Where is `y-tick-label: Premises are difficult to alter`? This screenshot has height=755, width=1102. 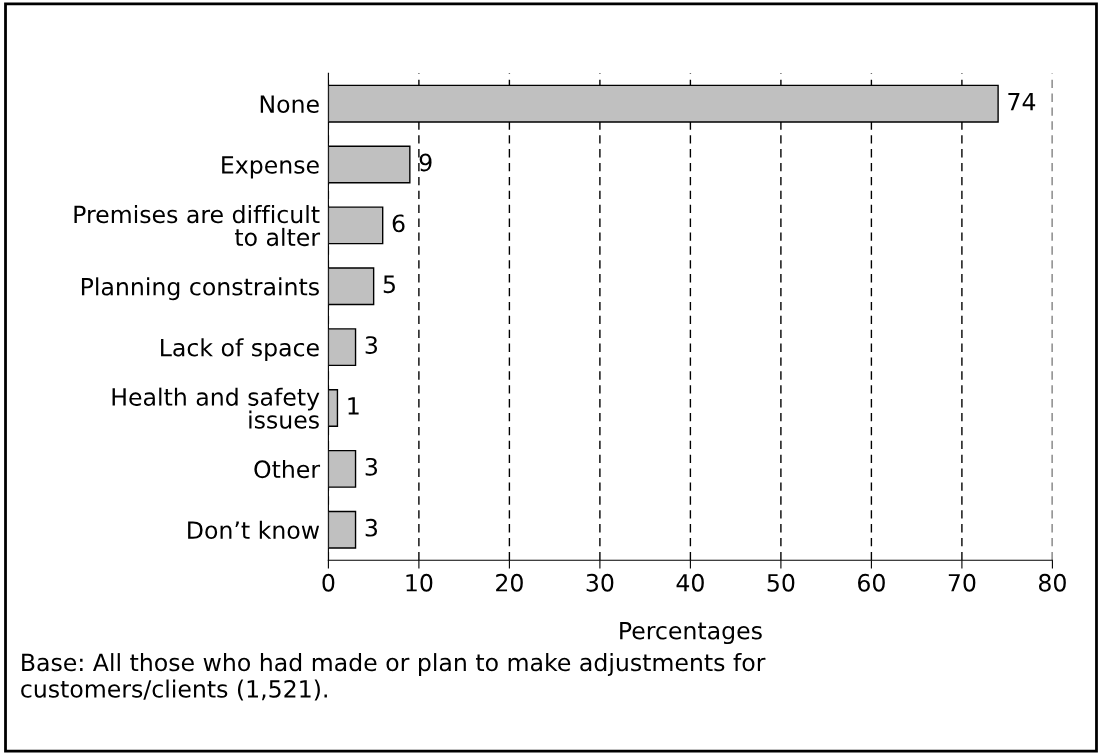
y-tick-label: Premises are difficult to alter is located at coordinates (197, 226).